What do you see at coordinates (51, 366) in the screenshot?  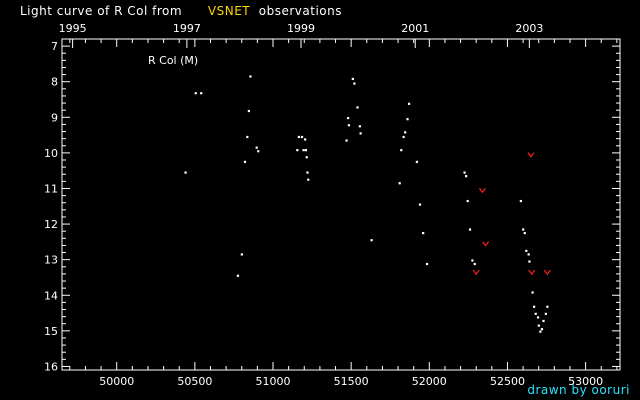 I see `y-tick-label: 16` at bounding box center [51, 366].